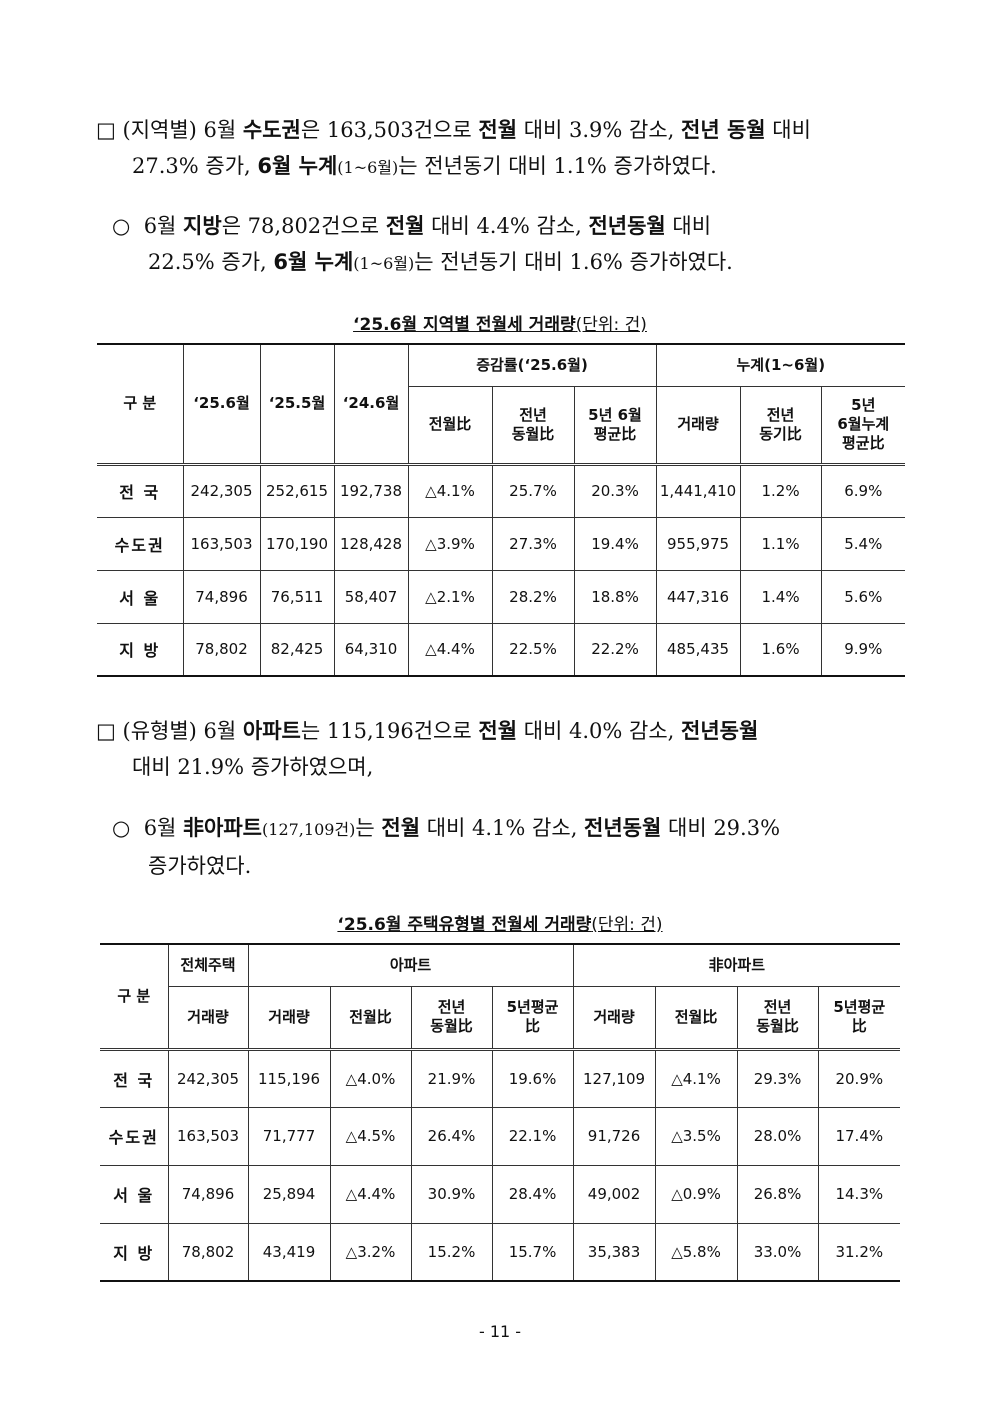  What do you see at coordinates (599, 130) in the screenshot?
I see `text-run: 대비 3.9% 감소,` at bounding box center [599, 130].